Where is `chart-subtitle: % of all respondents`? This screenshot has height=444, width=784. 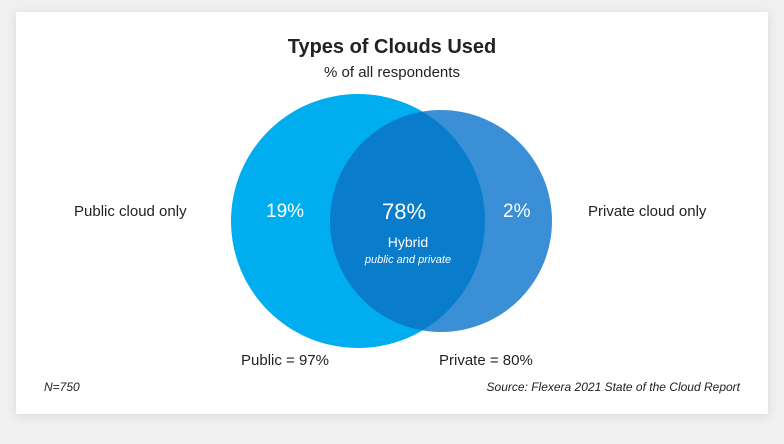
chart-subtitle: % of all respondents is located at coordinates (392, 72).